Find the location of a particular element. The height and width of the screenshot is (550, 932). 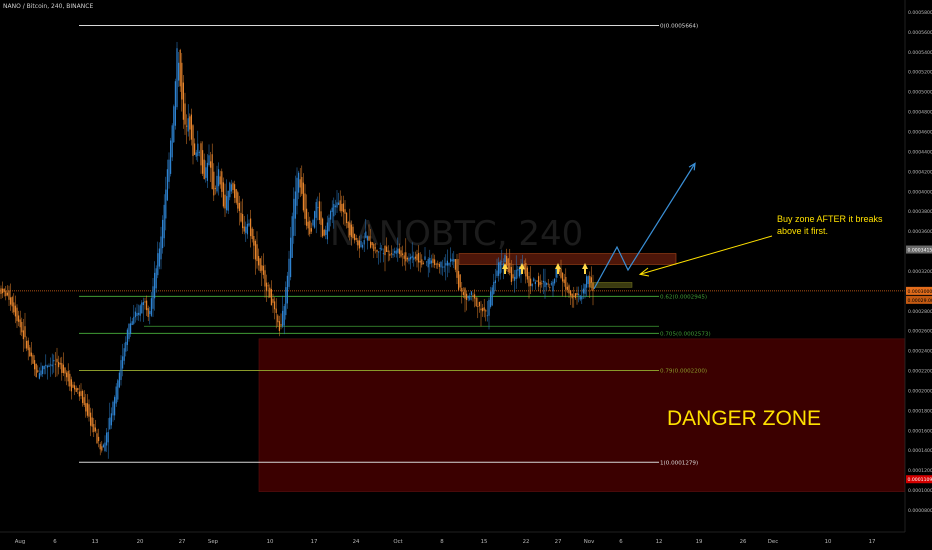

time-tick-label: 15 is located at coordinates (484, 542).